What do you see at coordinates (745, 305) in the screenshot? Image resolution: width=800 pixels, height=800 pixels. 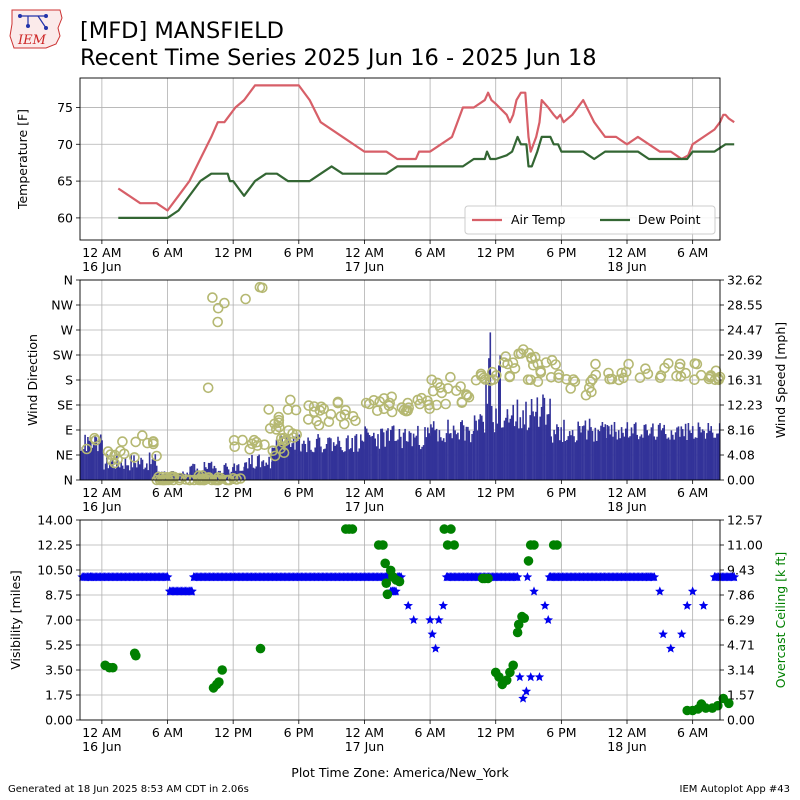 I see `y2-tick-label: 28.55` at bounding box center [745, 305].